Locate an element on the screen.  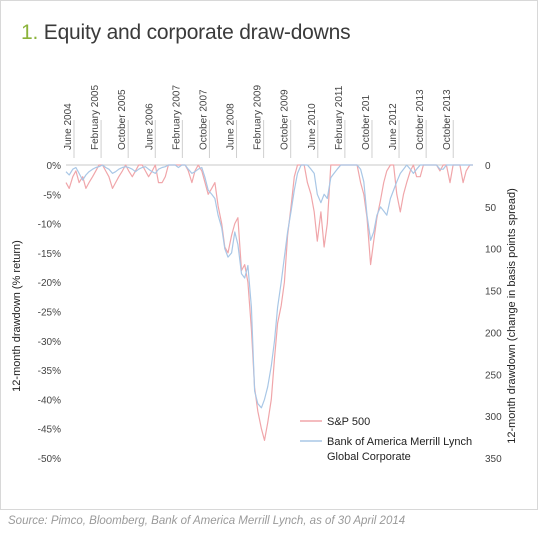
x-tick: June 2008 is located at coordinates (232, 130).